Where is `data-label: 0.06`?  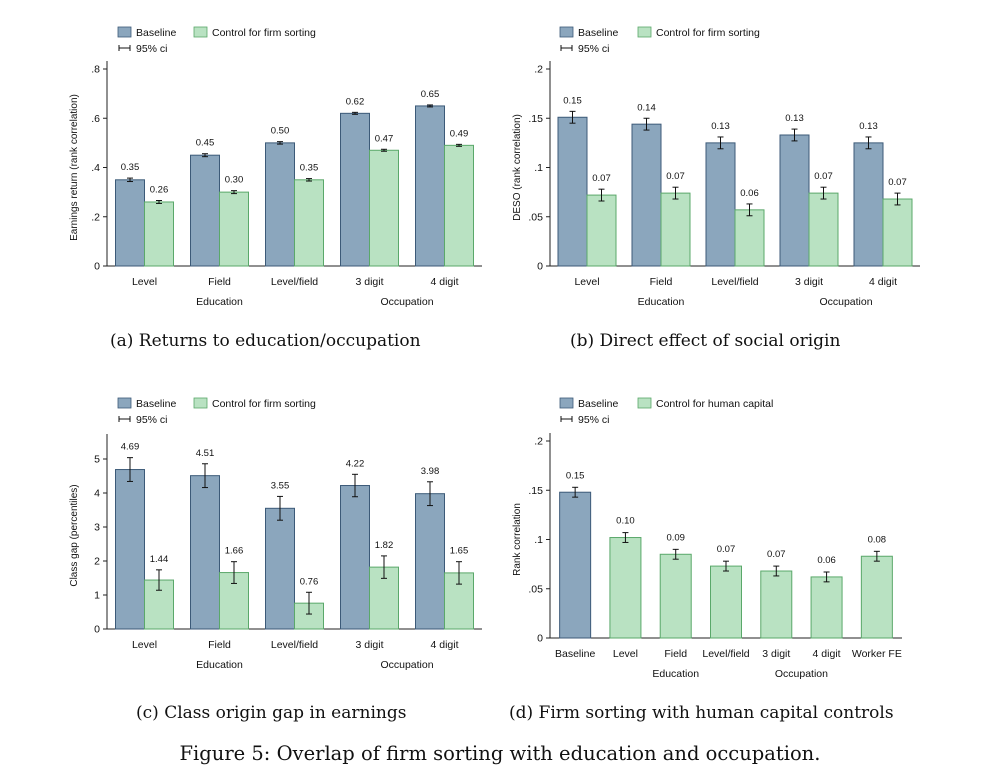
data-label: 0.06 is located at coordinates (749, 193).